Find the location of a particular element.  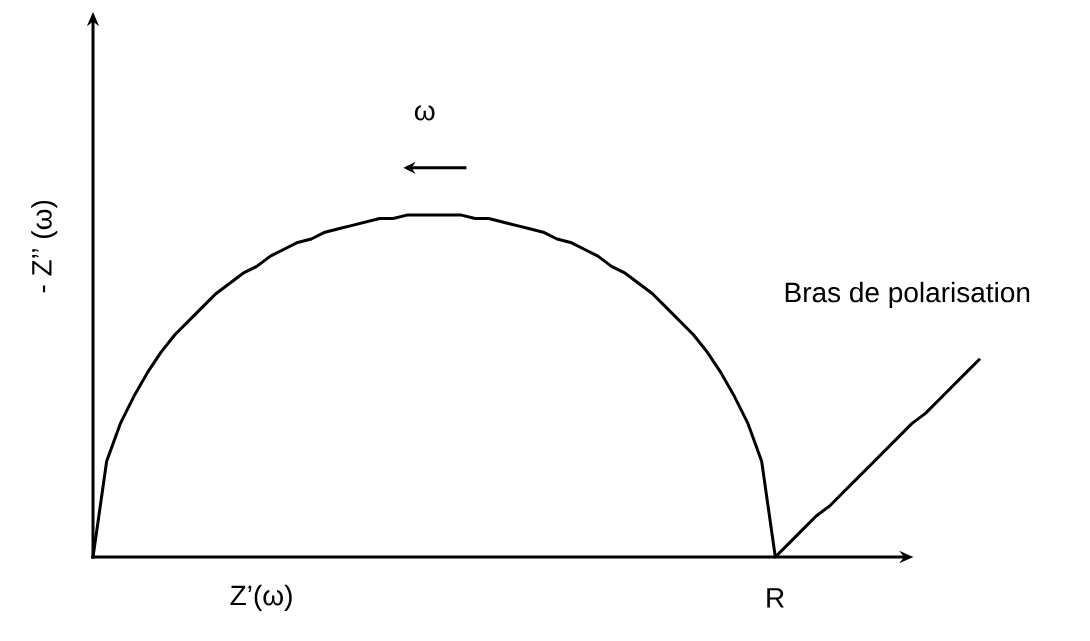

y-axis-title: - Z’’ (ω) is located at coordinates (44, 246).